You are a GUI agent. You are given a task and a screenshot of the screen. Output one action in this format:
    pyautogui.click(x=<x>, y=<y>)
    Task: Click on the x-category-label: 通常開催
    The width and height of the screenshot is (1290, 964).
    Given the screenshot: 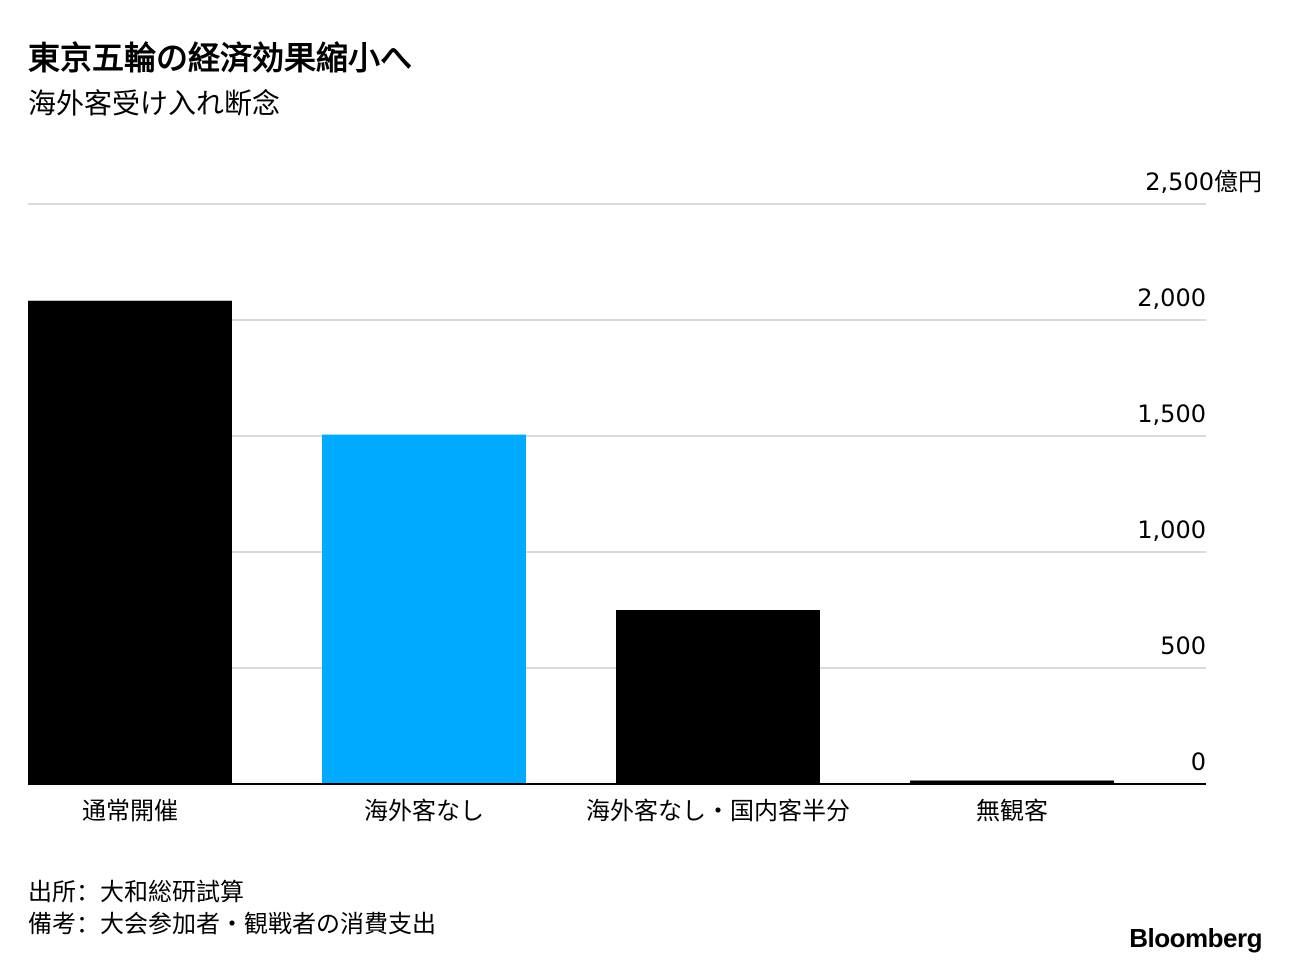 What is the action you would take?
    pyautogui.click(x=130, y=811)
    